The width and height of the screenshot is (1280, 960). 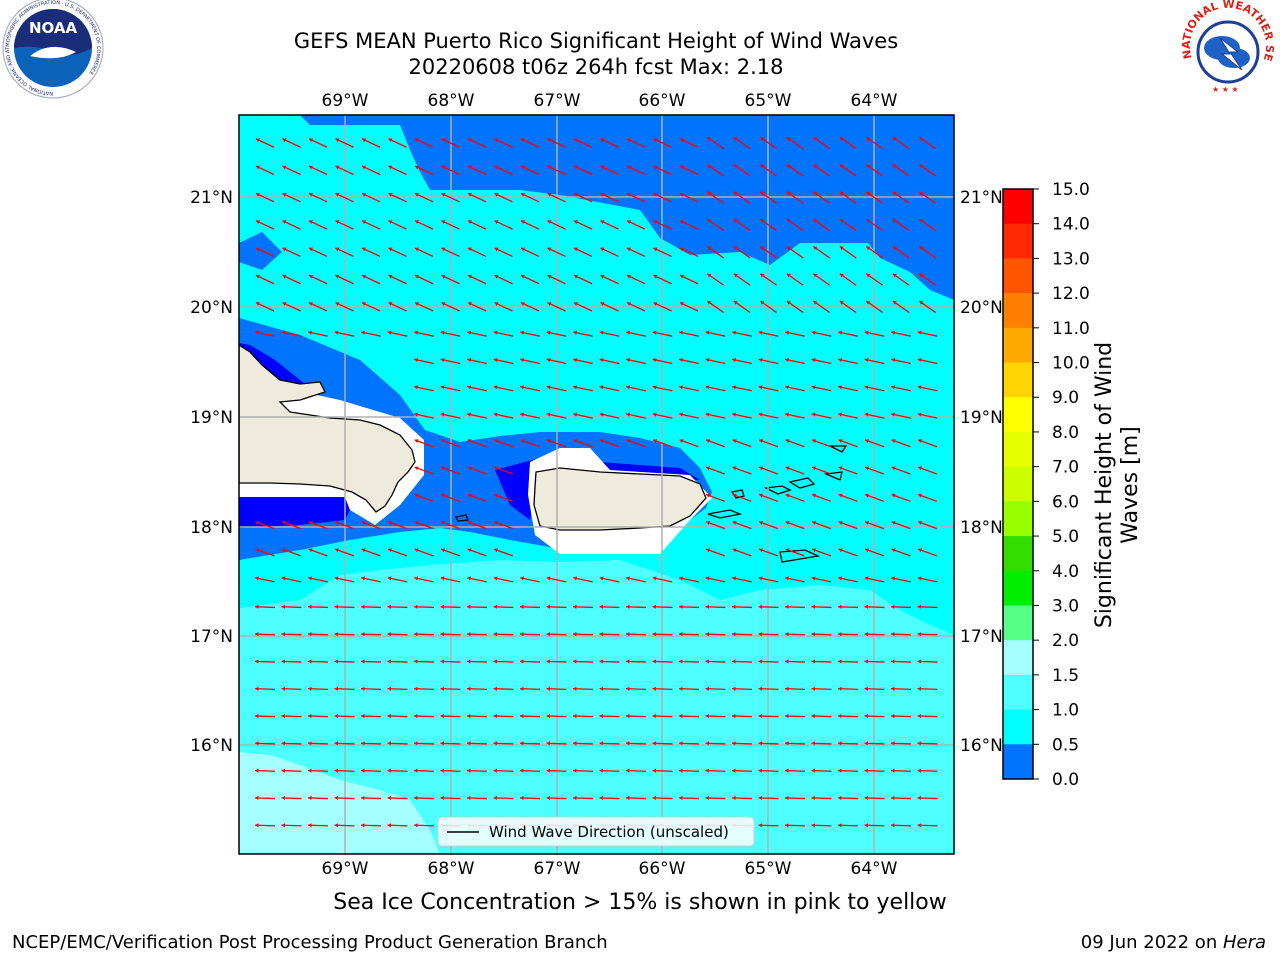 I want to click on lat-label-left: 17°N, so click(x=211, y=637).